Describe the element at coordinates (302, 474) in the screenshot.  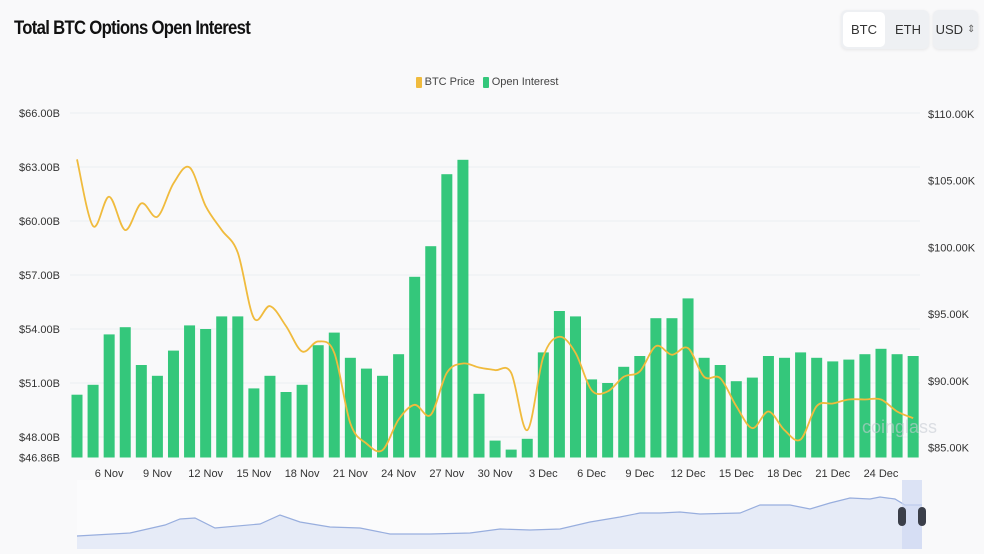
I see `x-axis-tick: 18 Nov` at that location.